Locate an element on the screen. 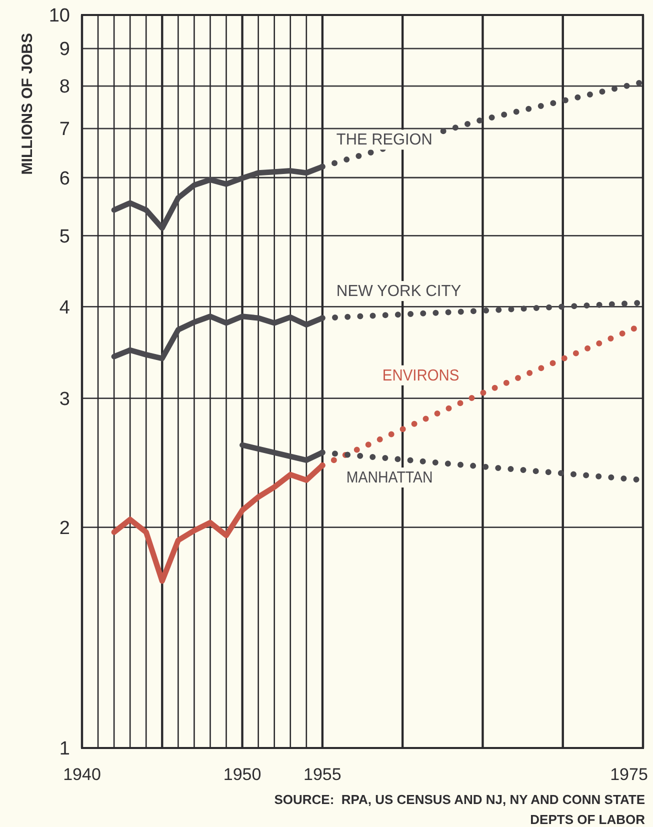 The height and width of the screenshot is (827, 653). x-tick-label: 1955 is located at coordinates (323, 774).